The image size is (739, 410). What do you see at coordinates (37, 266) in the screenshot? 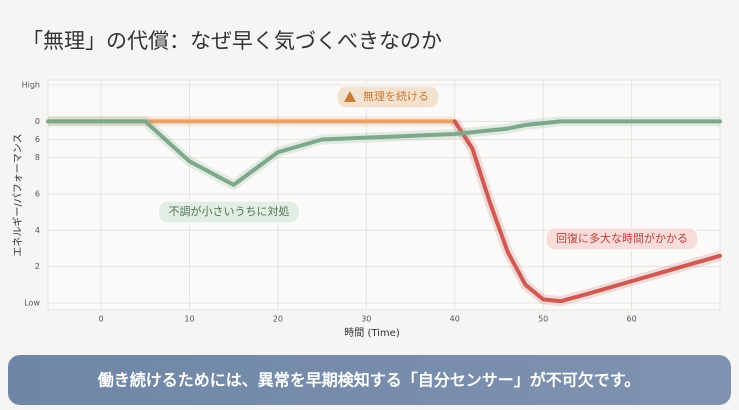
I see `y-tick-label: 2` at bounding box center [37, 266].